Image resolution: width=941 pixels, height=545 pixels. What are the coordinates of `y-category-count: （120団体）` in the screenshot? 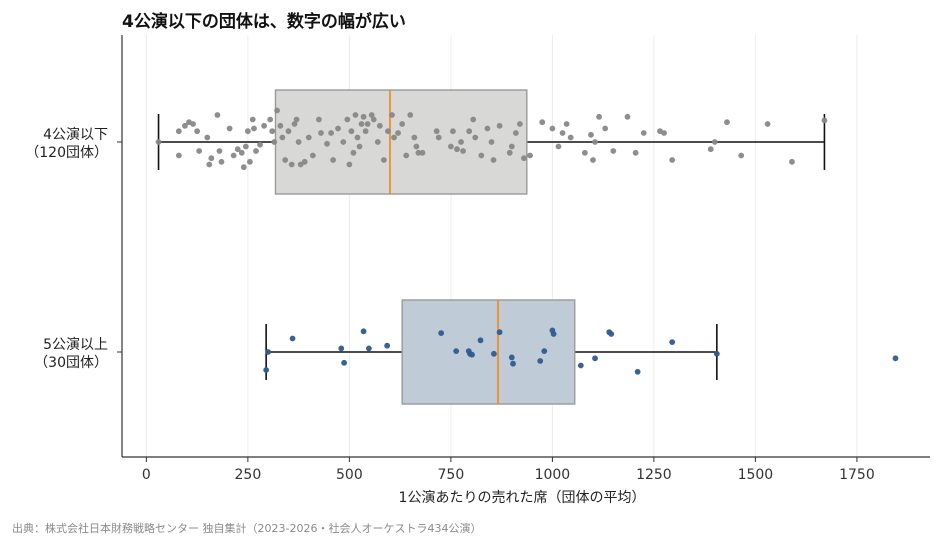 It's located at (66, 153).